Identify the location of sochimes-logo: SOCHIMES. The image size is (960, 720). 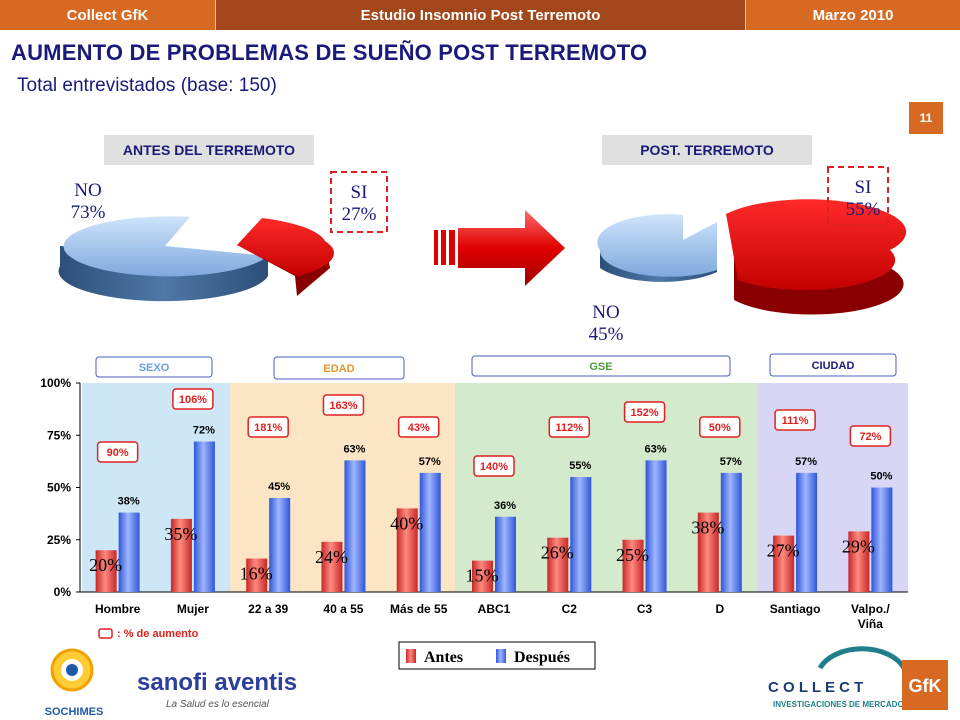
(74, 683).